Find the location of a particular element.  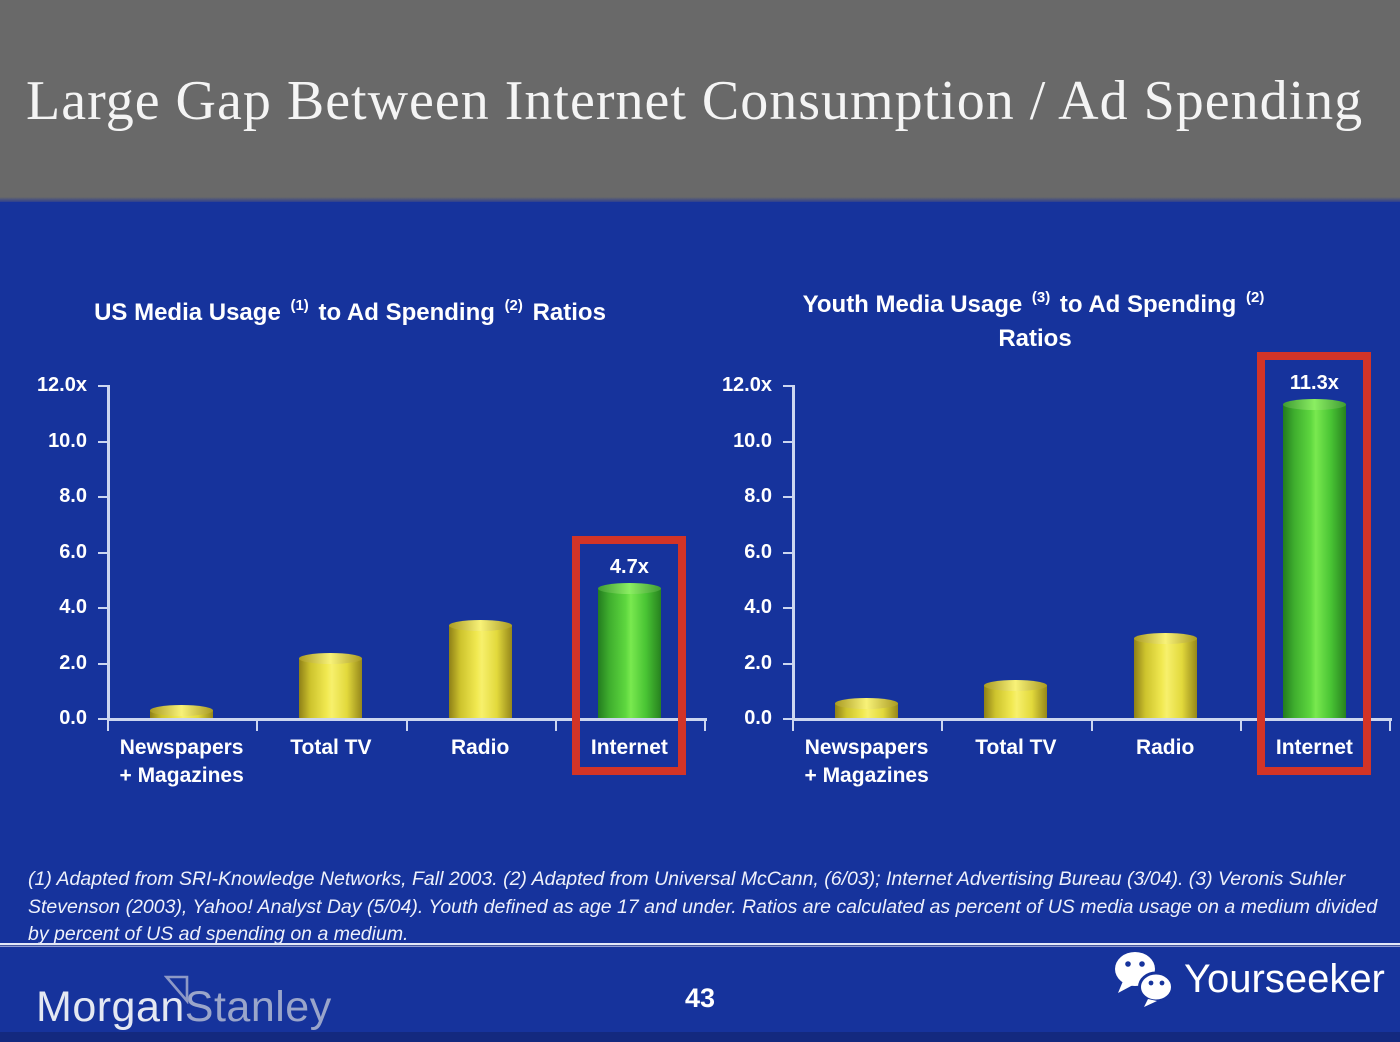

yourseeker-watermark: Yourseeker is located at coordinates (1248, 979).